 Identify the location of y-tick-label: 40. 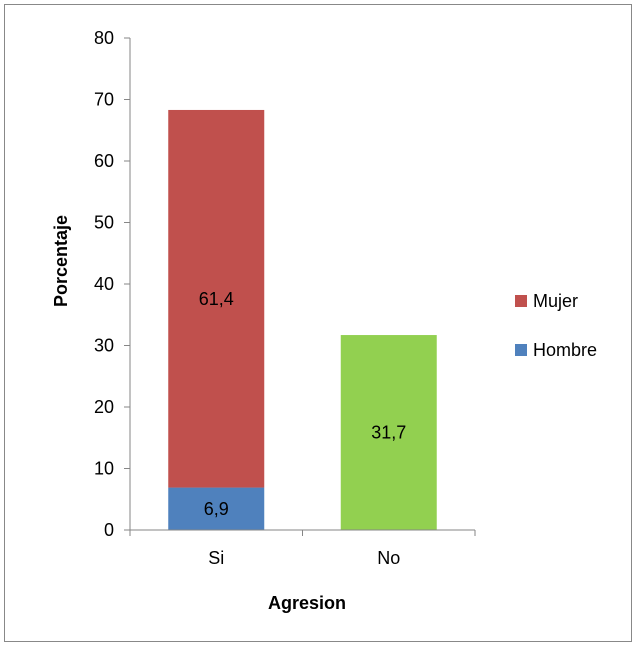
(104, 284).